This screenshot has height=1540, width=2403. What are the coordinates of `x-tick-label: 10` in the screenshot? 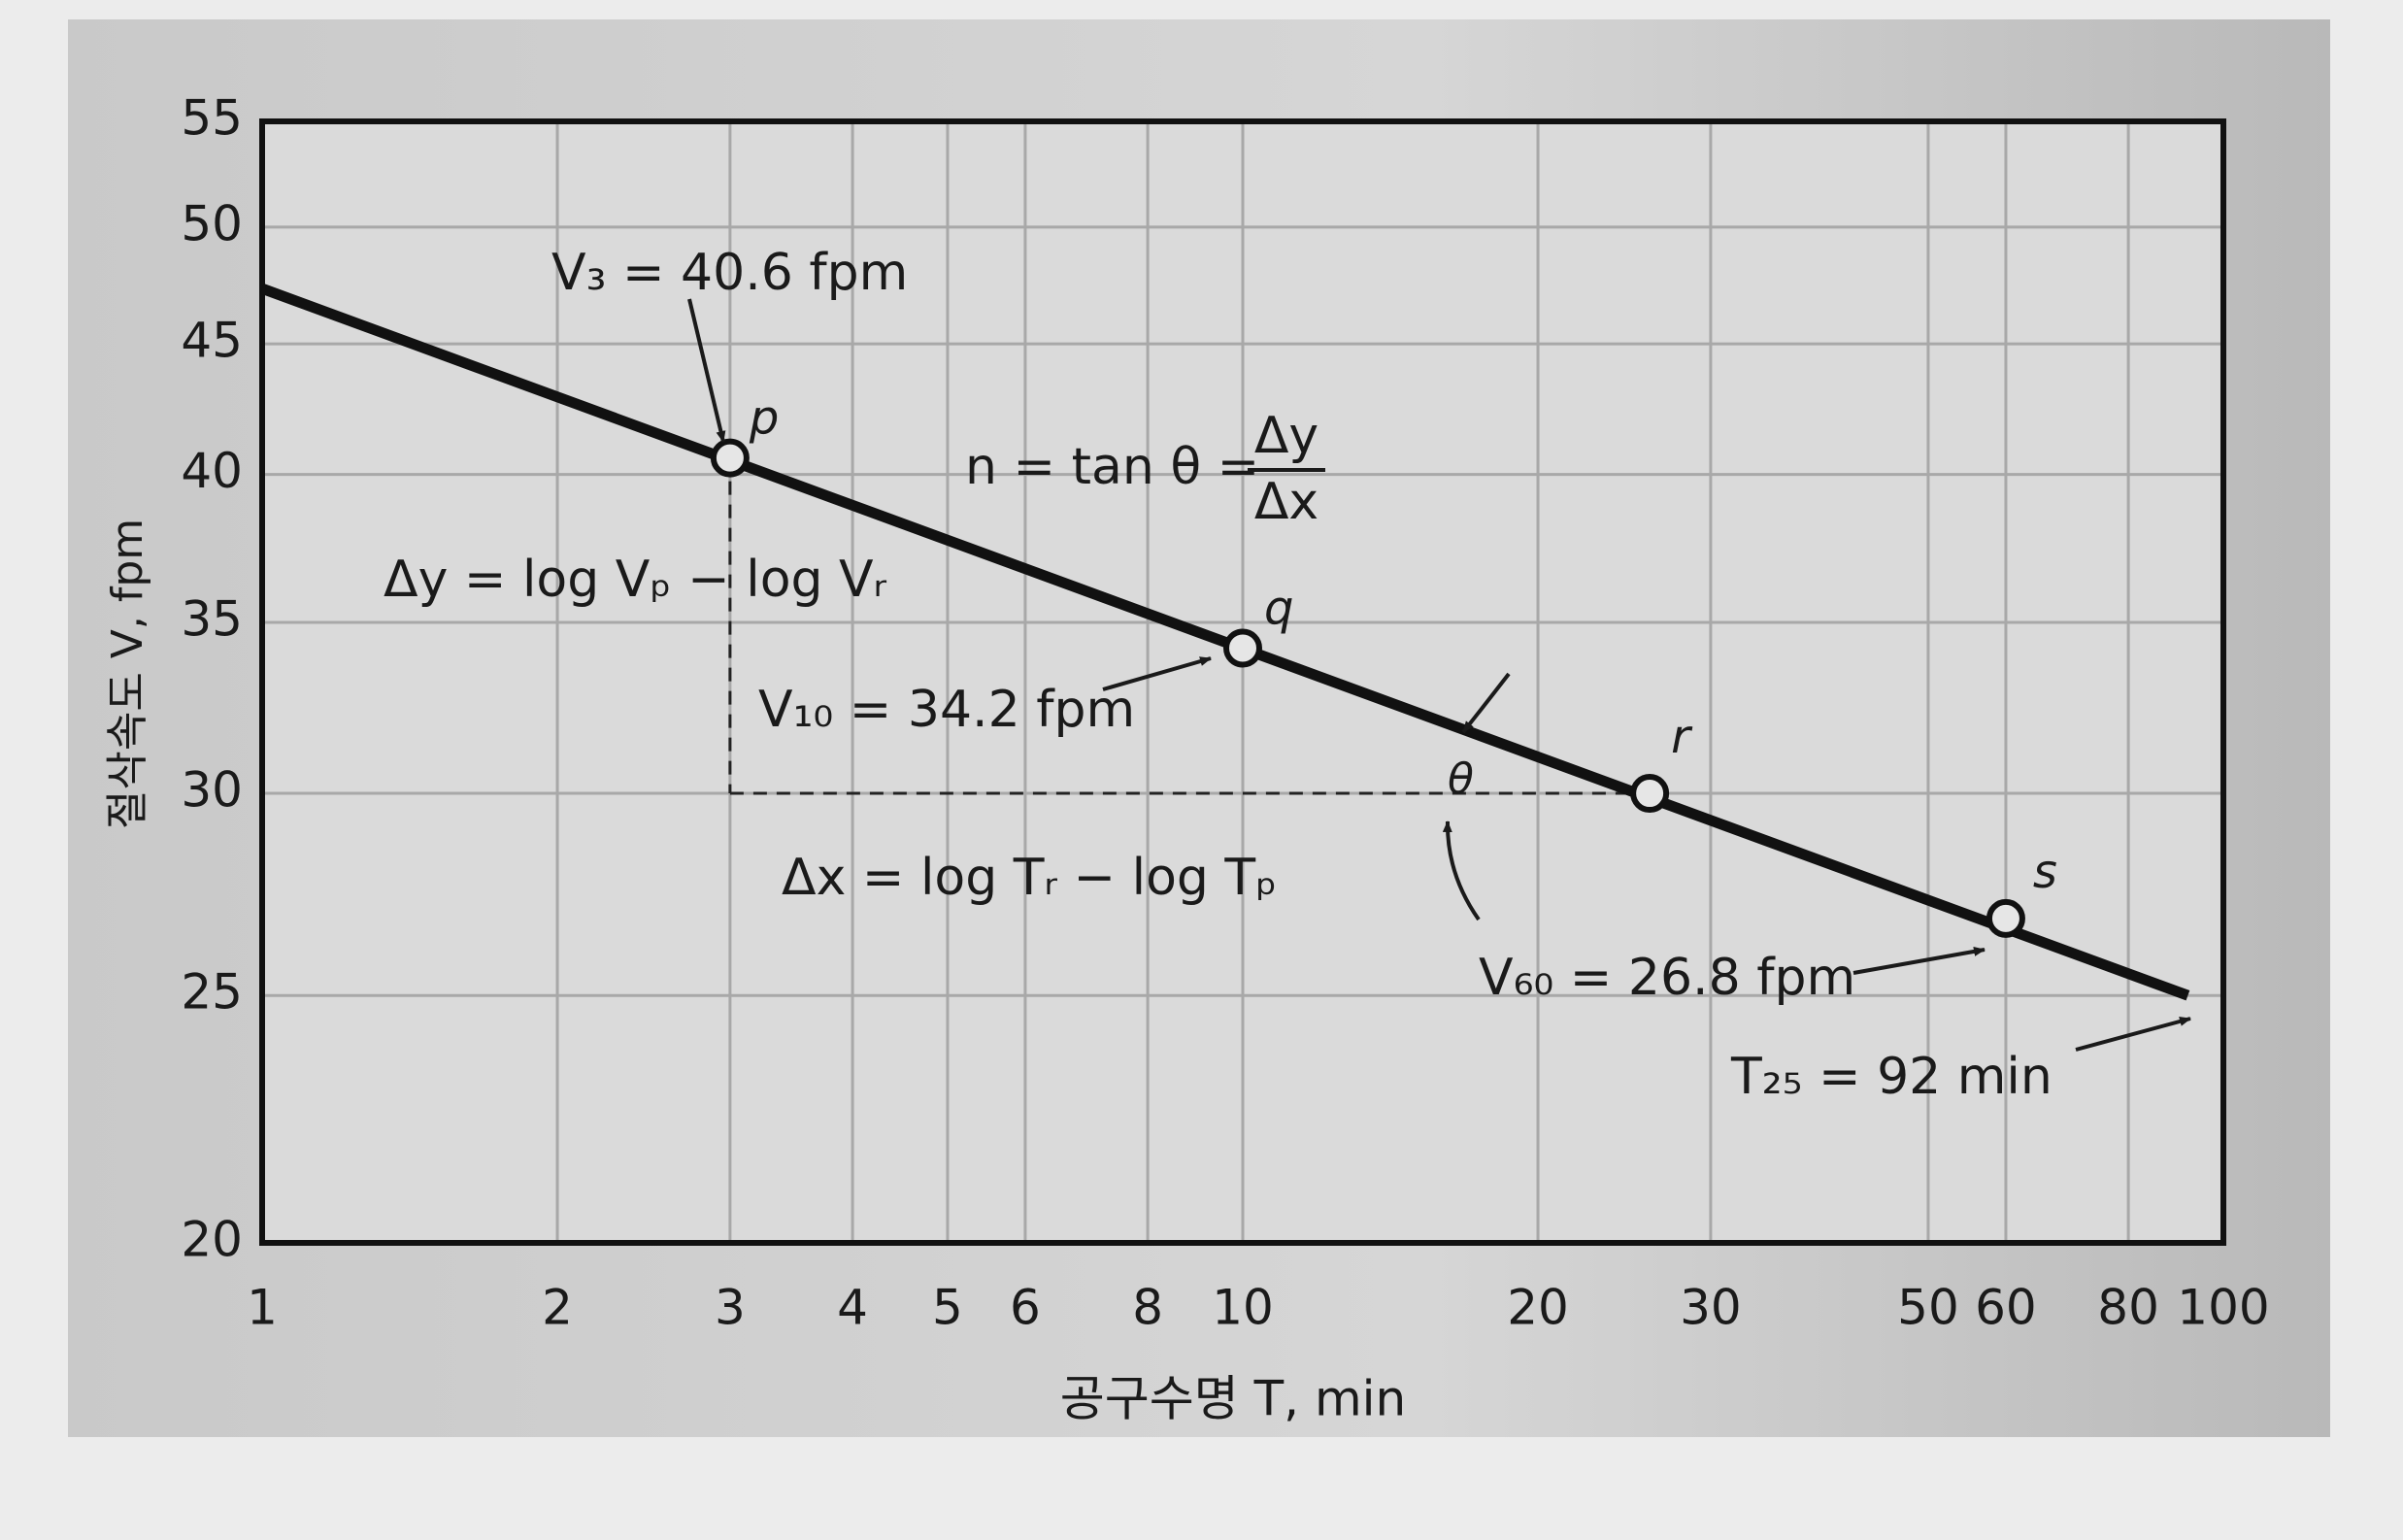 It's located at (1243, 1308).